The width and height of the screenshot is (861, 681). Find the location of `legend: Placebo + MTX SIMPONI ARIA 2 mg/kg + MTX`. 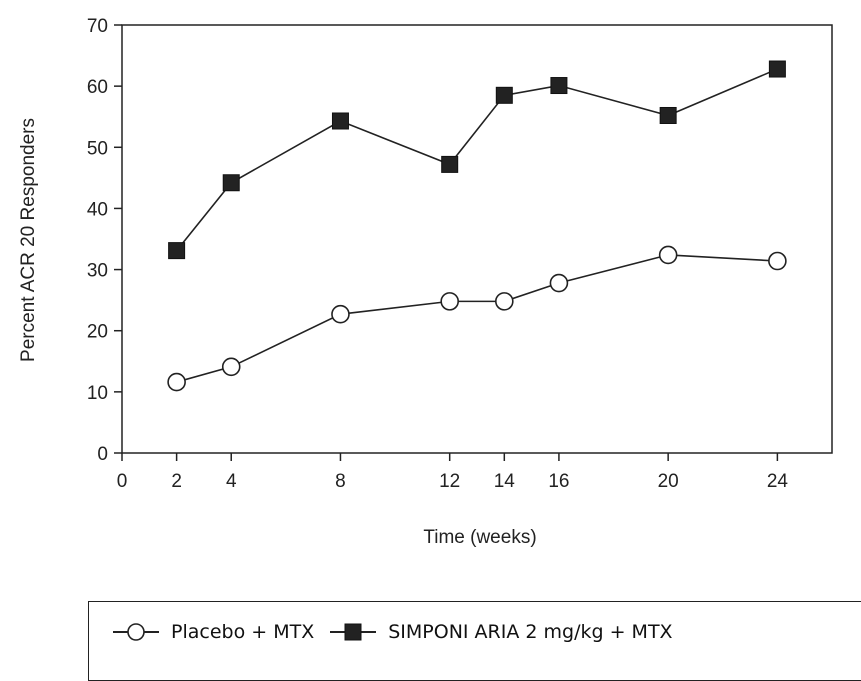

legend: Placebo + MTX SIMPONI ARIA 2 mg/kg + MTX is located at coordinates (474, 641).